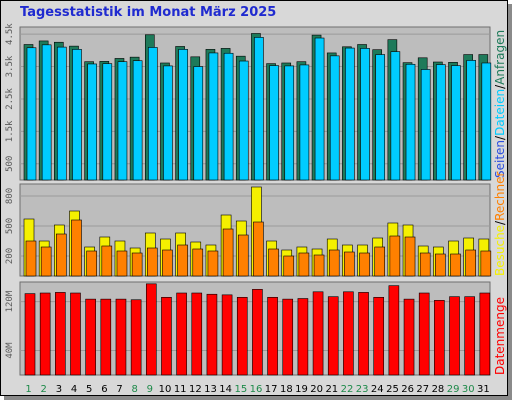  Describe the element at coordinates (225, 389) in the screenshot. I see `day-label: 14` at that location.